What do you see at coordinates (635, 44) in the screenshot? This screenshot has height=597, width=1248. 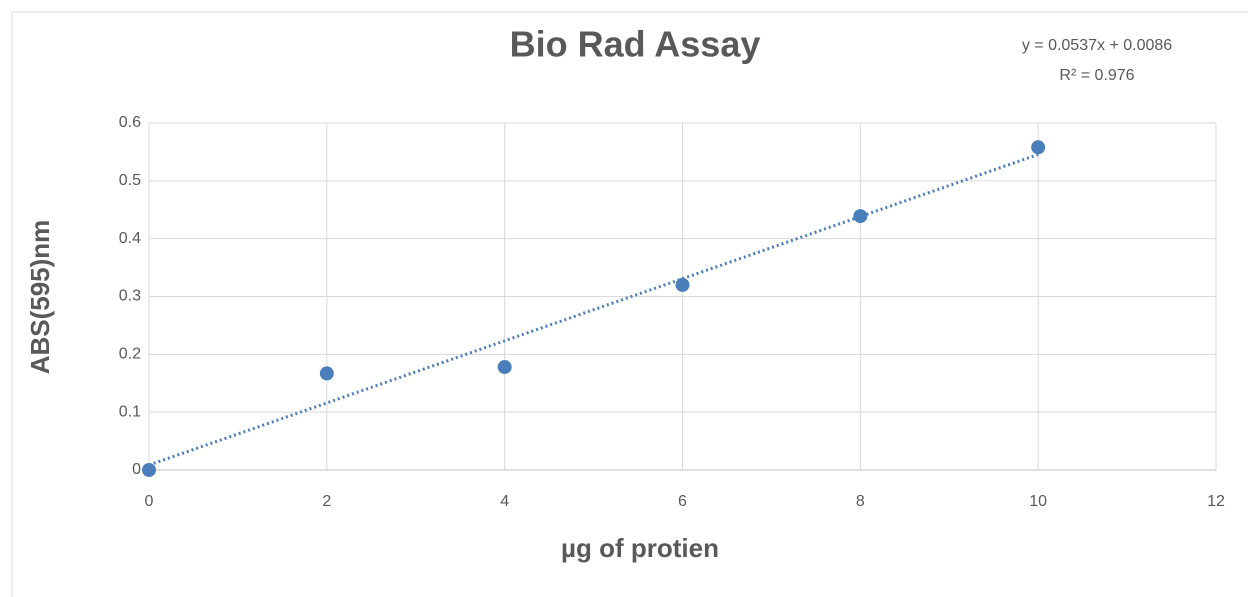 I see `chart-title: Bio Rad Assay` at bounding box center [635, 44].